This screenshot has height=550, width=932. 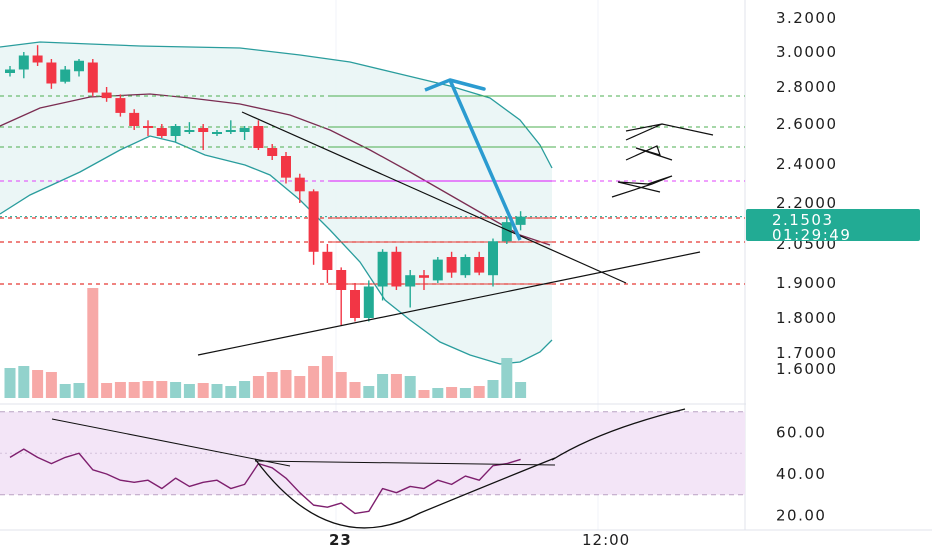 What do you see at coordinates (803, 220) in the screenshot?
I see `current-price-label: 2.1503` at bounding box center [803, 220].